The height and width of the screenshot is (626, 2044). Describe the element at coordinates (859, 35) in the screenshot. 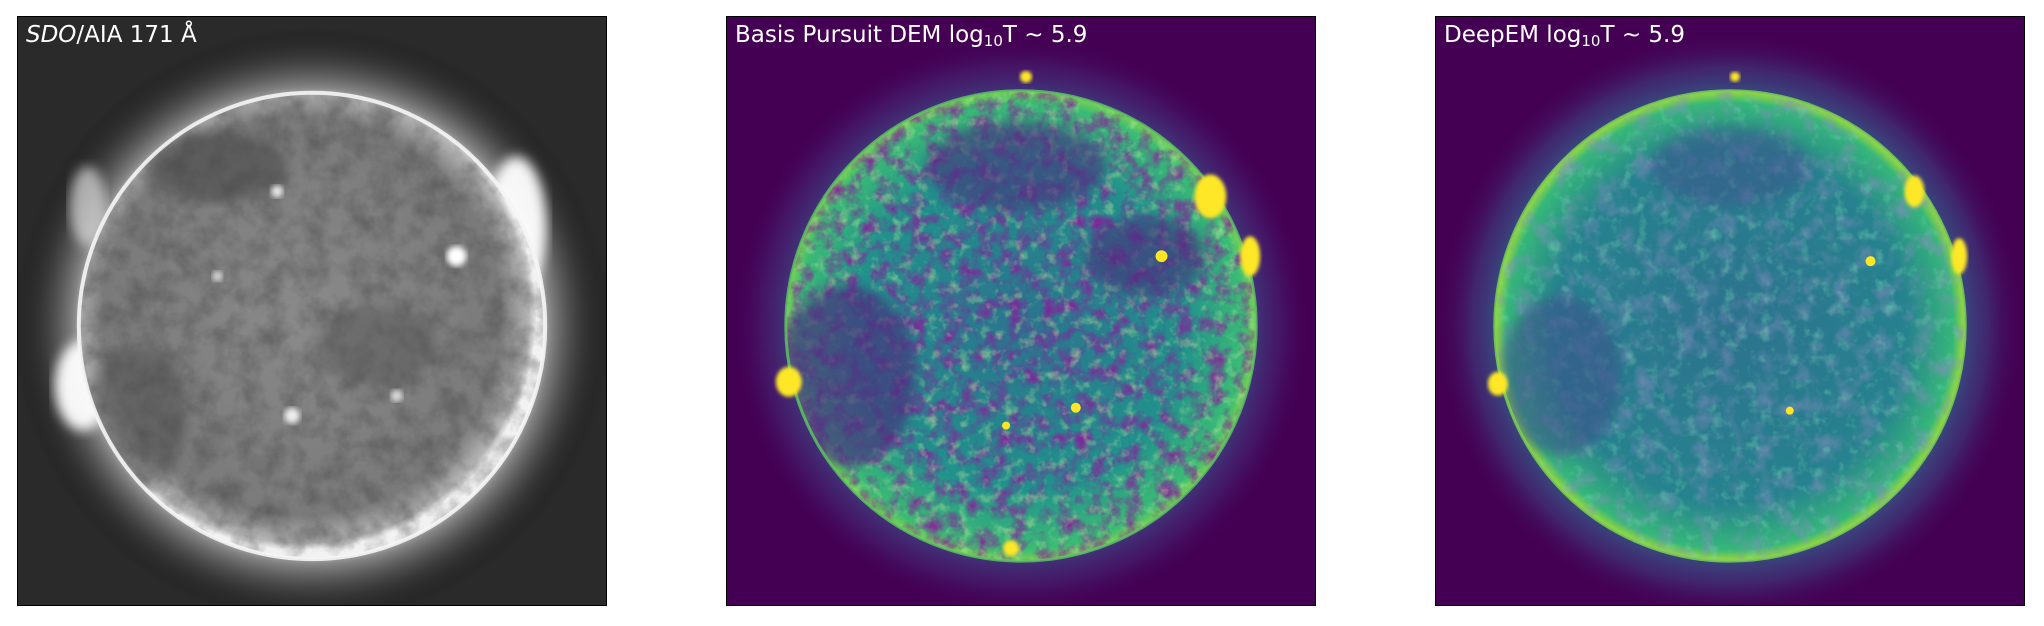

I see `bp-title-pre: Basis Pursuit DEM log` at that location.